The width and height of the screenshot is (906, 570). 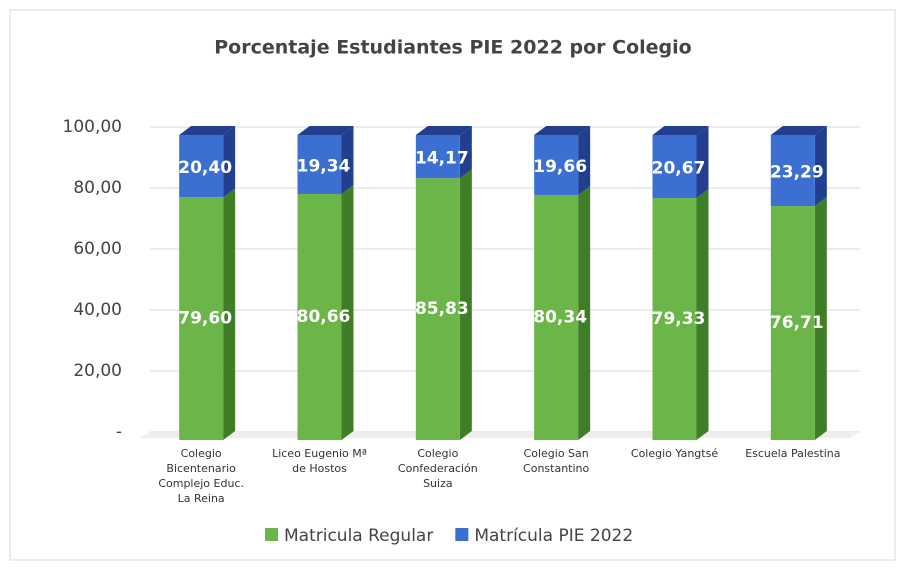 What do you see at coordinates (97, 188) in the screenshot?
I see `y-tick-label: 80,00` at bounding box center [97, 188].